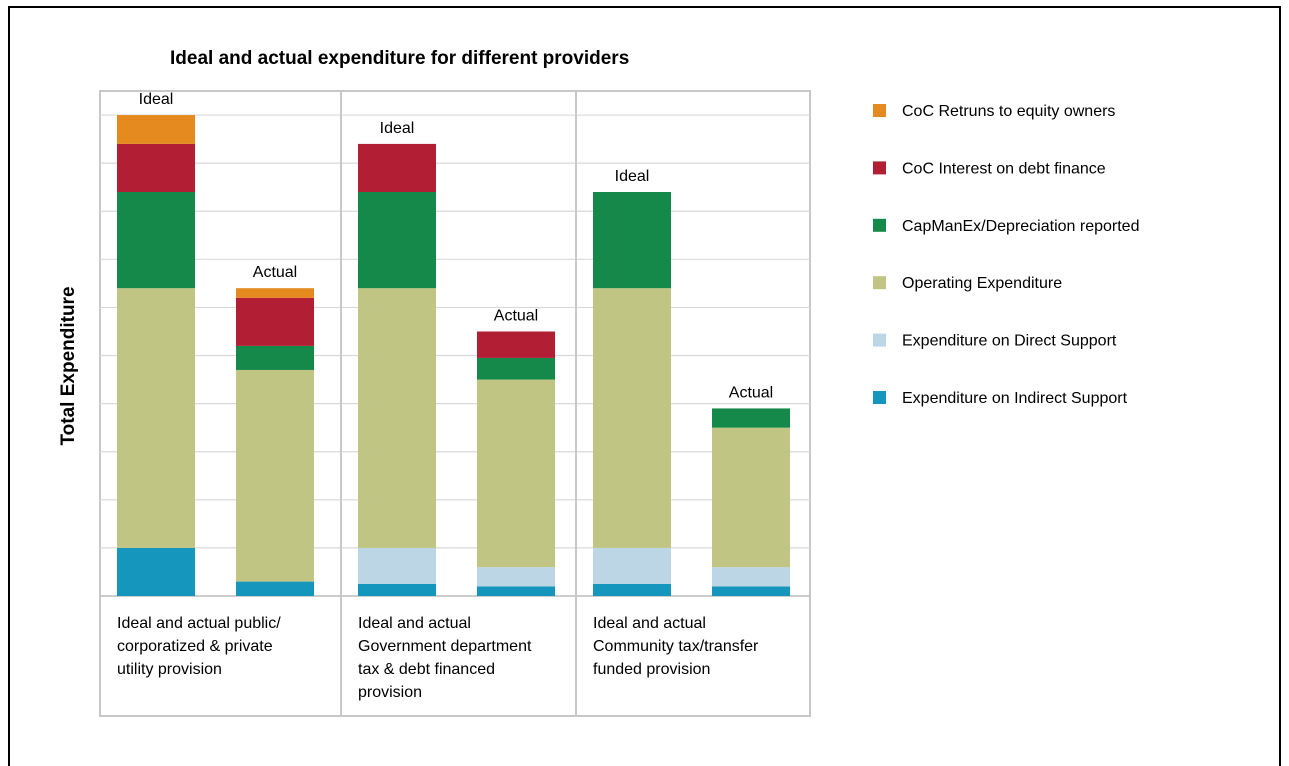 The width and height of the screenshot is (1289, 766). I want to click on y-axis-label: Total Expenditure, so click(68, 365).